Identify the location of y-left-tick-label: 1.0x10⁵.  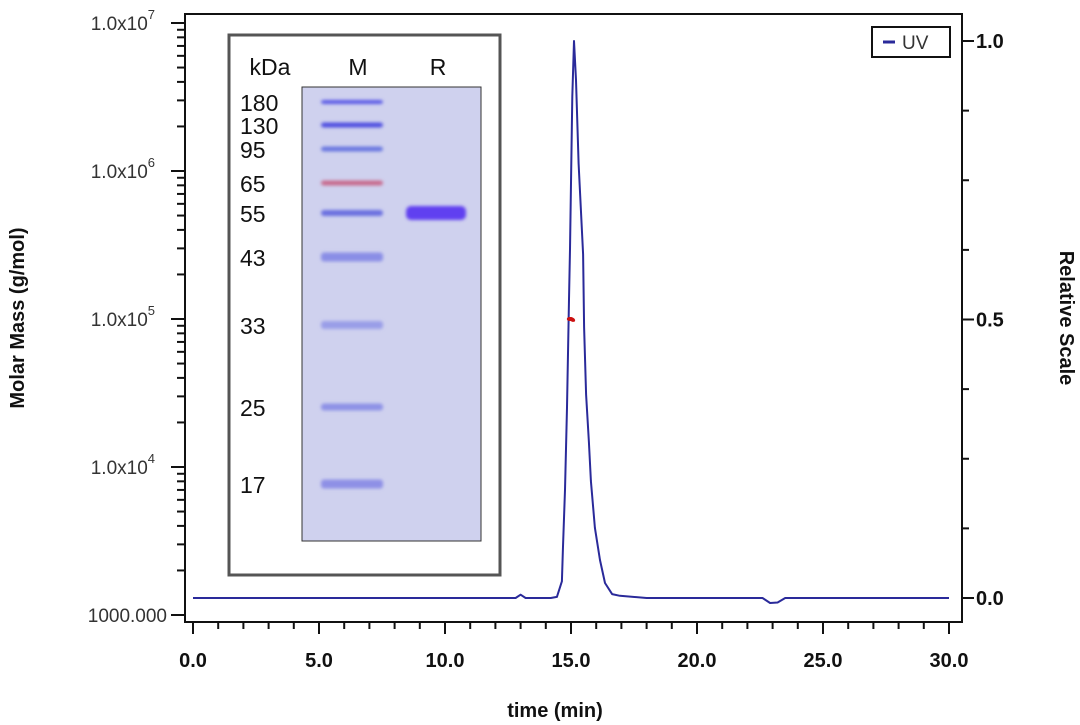
(123, 317).